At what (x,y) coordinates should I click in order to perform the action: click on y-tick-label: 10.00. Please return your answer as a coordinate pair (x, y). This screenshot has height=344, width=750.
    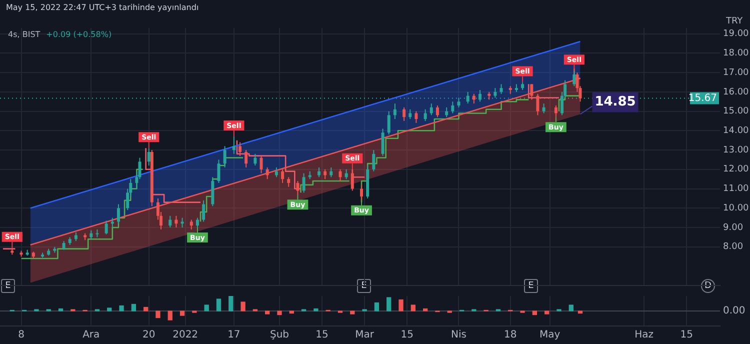
    Looking at the image, I should click on (736, 208).